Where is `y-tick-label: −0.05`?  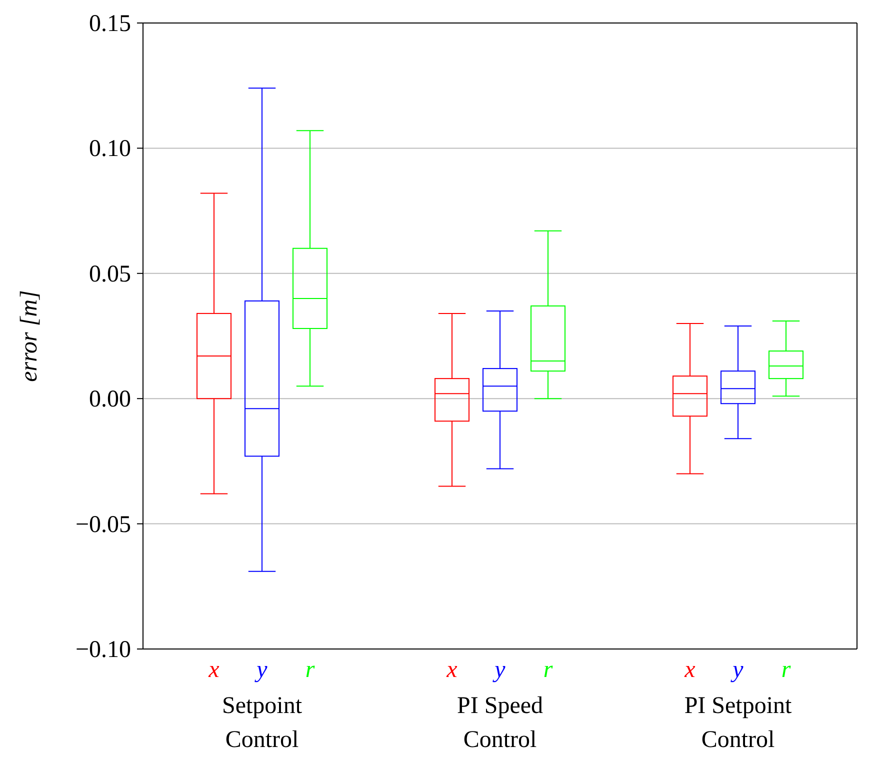 y-tick-label: −0.05 is located at coordinates (103, 525).